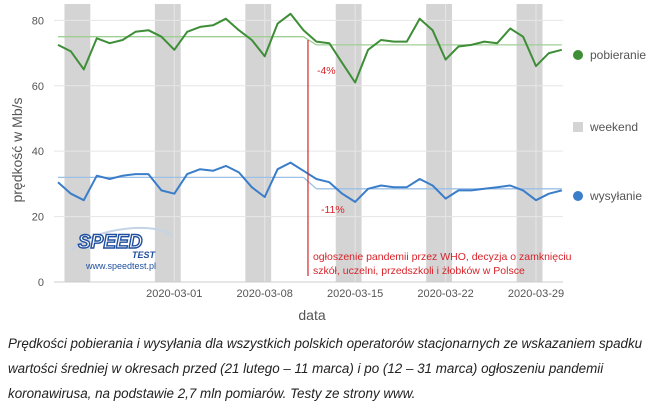 The height and width of the screenshot is (410, 655). What do you see at coordinates (110, 242) in the screenshot?
I see `logo-word-speed: SPEED` at bounding box center [110, 242].